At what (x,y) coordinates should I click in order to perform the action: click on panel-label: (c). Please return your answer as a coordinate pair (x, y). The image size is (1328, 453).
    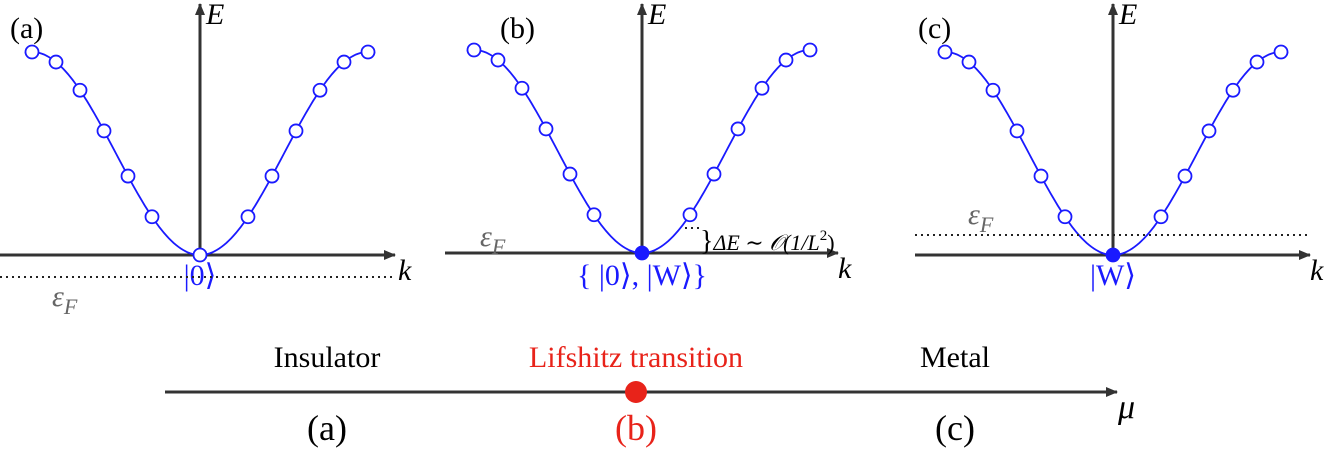
    Looking at the image, I should click on (934, 28).